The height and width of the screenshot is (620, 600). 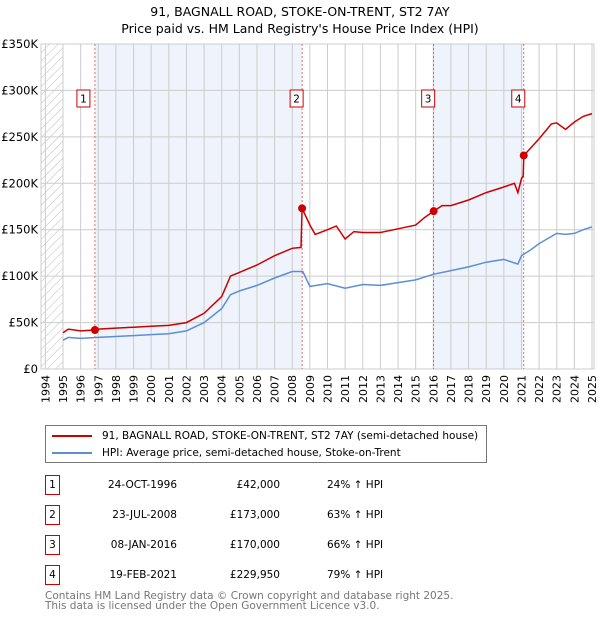 What do you see at coordinates (539, 389) in the screenshot?
I see `x-tick-label: 2022` at bounding box center [539, 389].